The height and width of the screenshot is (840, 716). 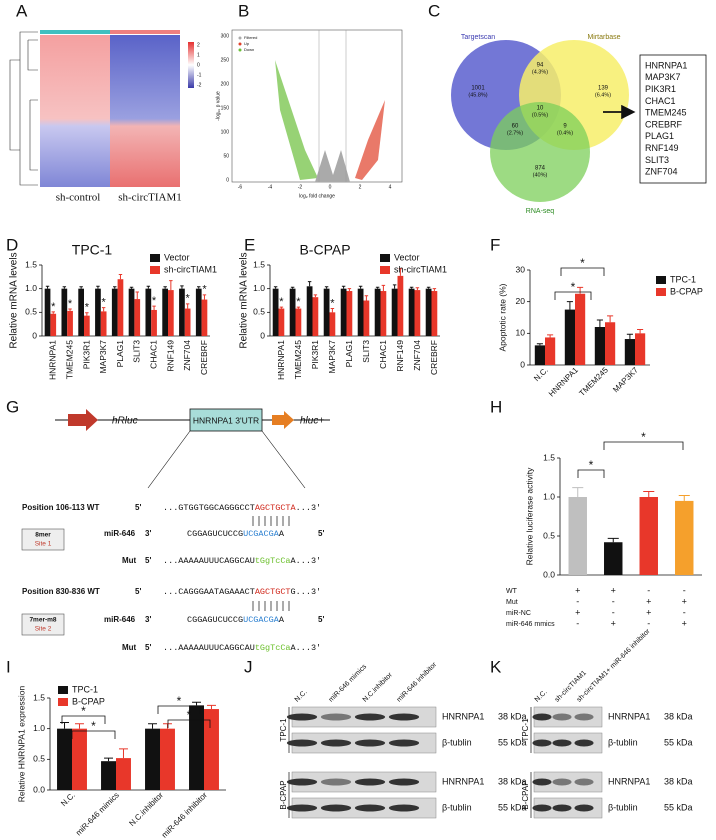 What do you see at coordinates (204, 357) in the screenshot?
I see `x-tick-label: CREBRF` at bounding box center [204, 357].